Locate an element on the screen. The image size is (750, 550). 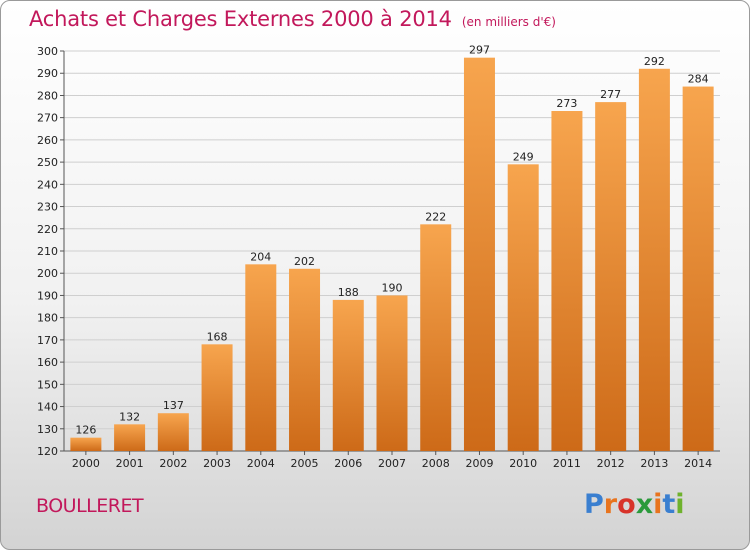
logo-letter: t is located at coordinates (669, 504).